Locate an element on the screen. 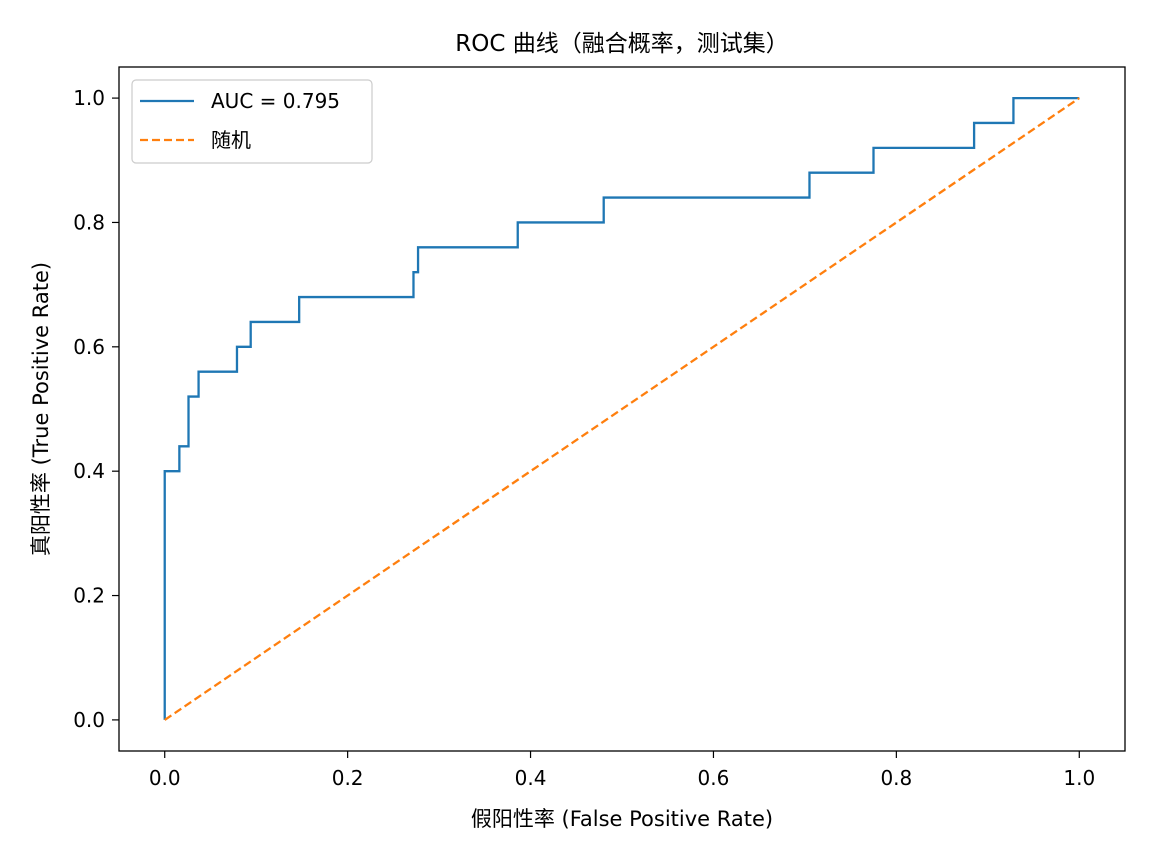  x-axis-title: 假阳性率 (False Positive Rate) is located at coordinates (622, 819).